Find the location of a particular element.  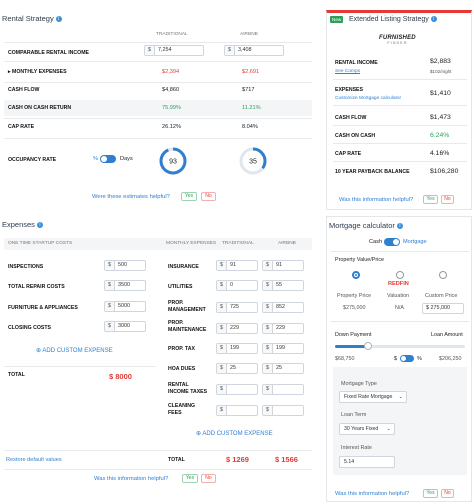

monthly-airbnb-input: $852 is located at coordinates (283, 307).